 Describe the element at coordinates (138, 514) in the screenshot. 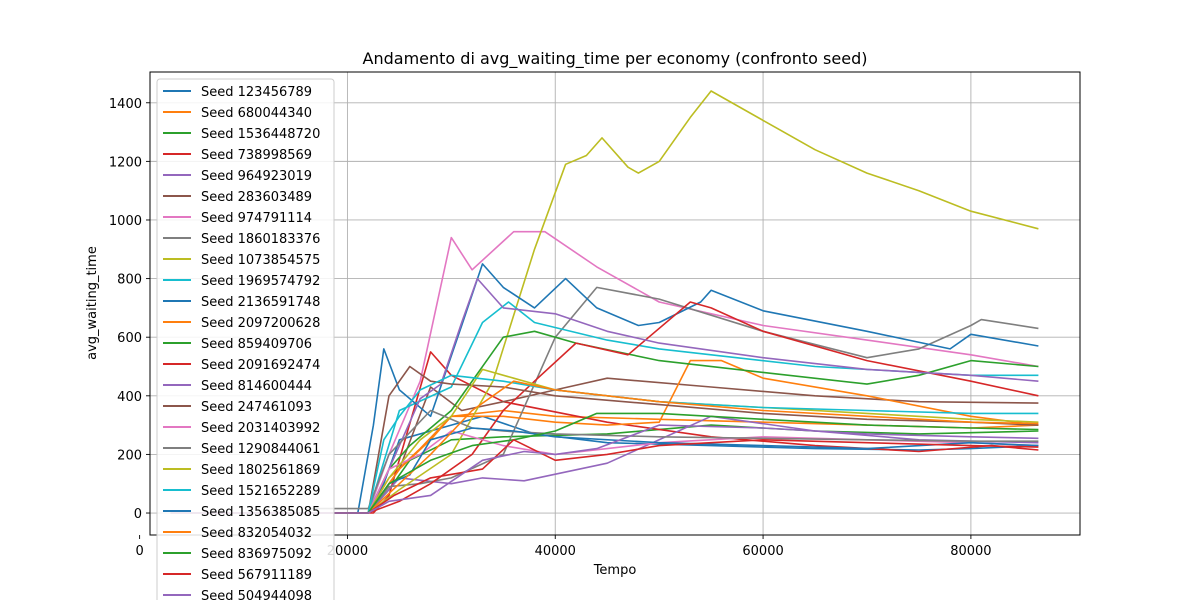

I see `y-tick-label: 0` at that location.